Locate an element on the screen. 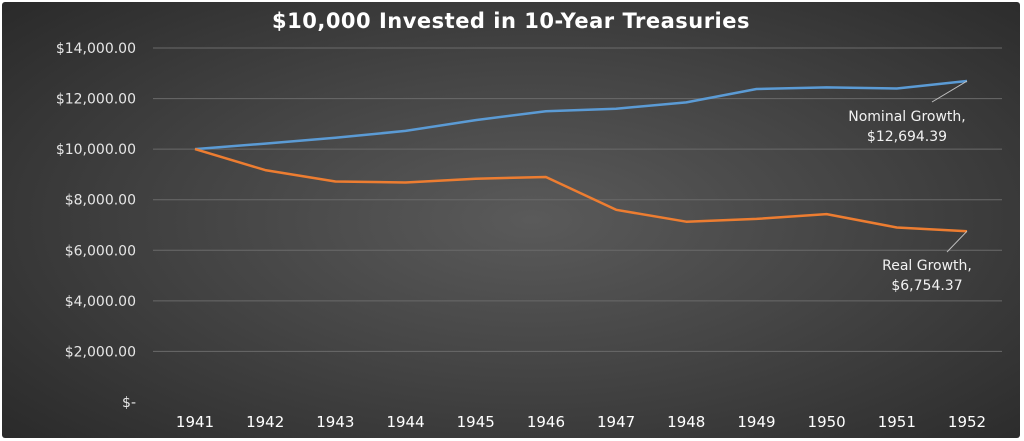  x-tick-label: 1949 is located at coordinates (756, 422).